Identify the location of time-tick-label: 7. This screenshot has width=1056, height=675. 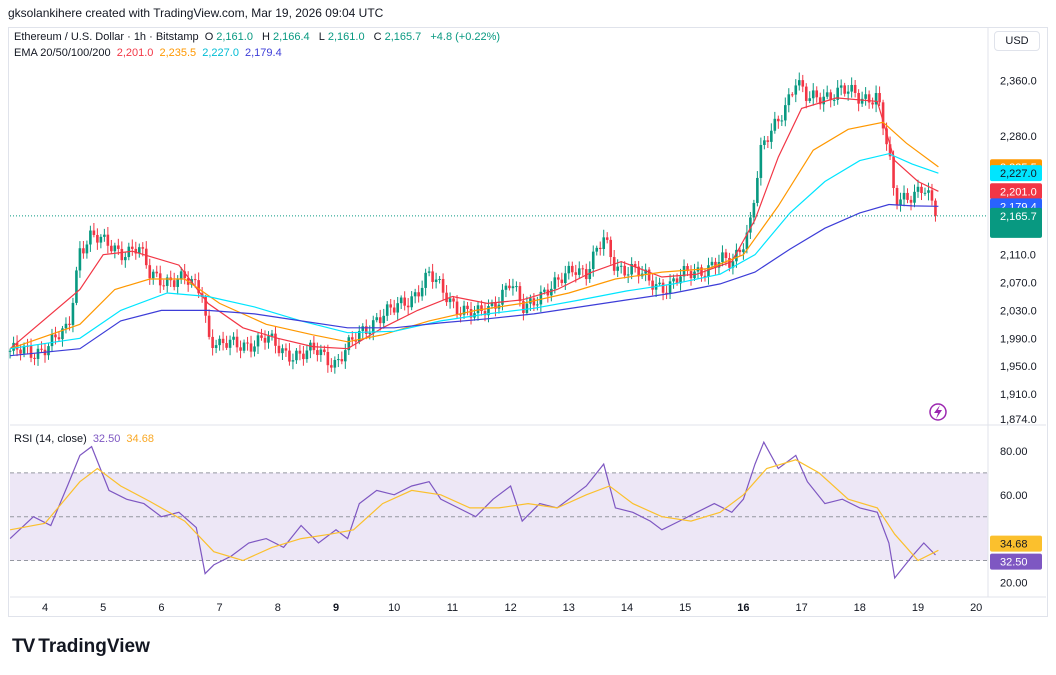
(220, 608).